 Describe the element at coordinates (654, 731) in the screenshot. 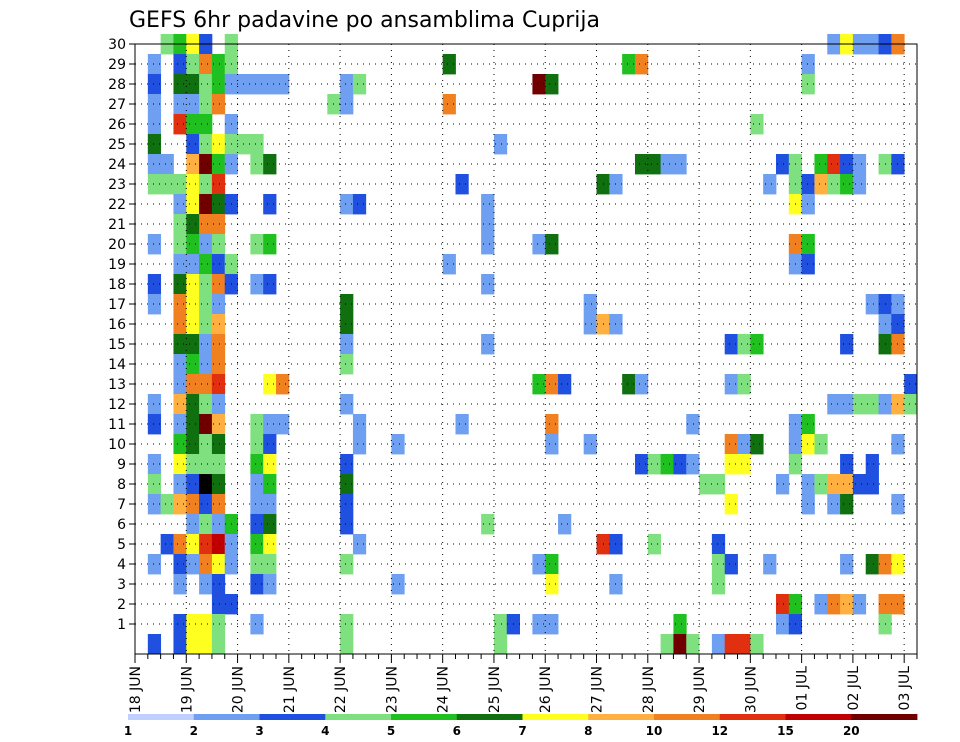

I see `colorbar-label: 10` at that location.